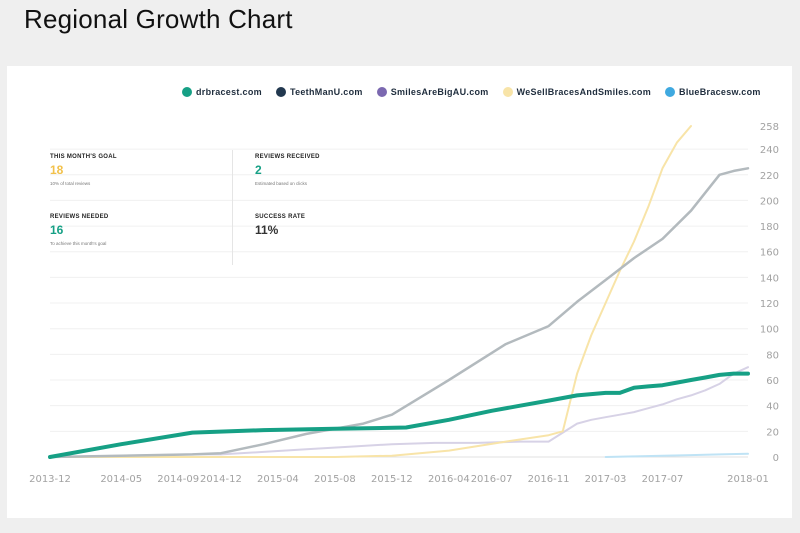 Image resolution: width=800 pixels, height=533 pixels. What do you see at coordinates (158, 19) in the screenshot?
I see `page-title: Regional Growth Chart` at bounding box center [158, 19].